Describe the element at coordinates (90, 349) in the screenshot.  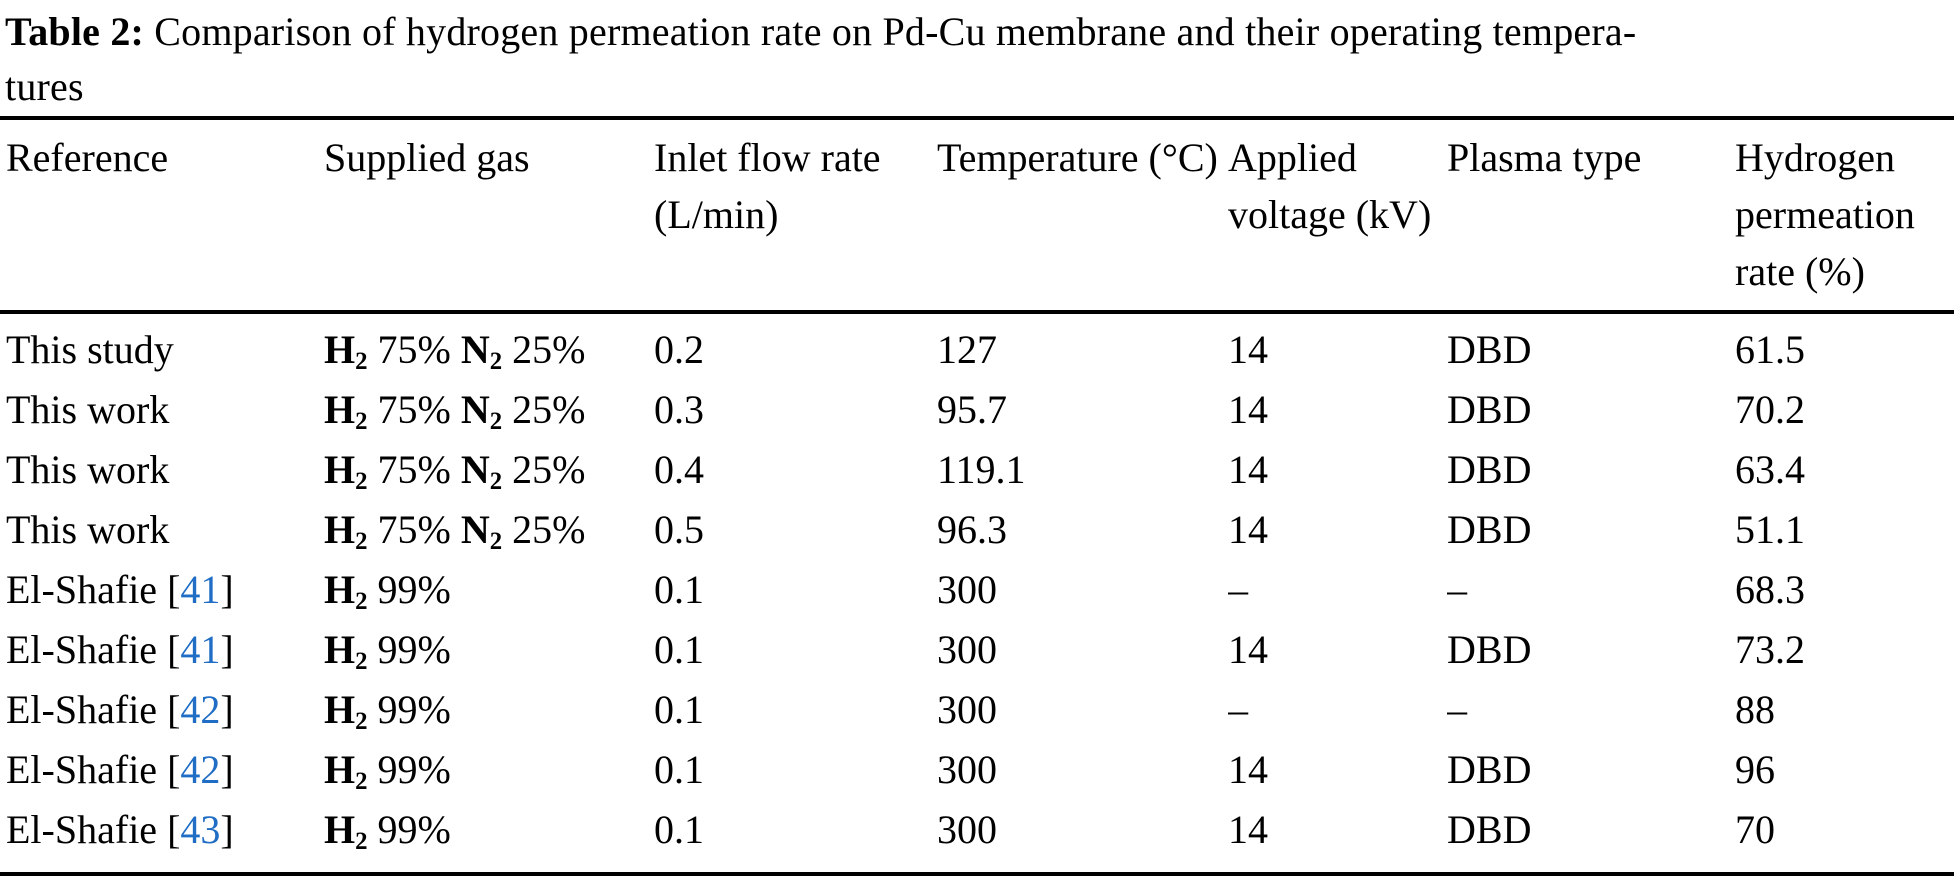
I see `reference-text: This study` at that location.